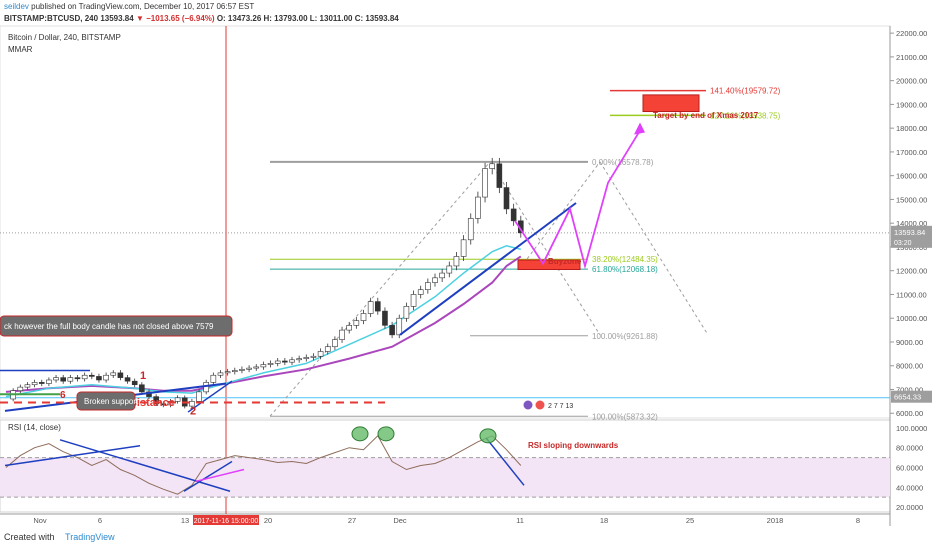  Describe the element at coordinates (90, 537) in the screenshot. I see `tradingview-logo-text: TradingView` at that location.